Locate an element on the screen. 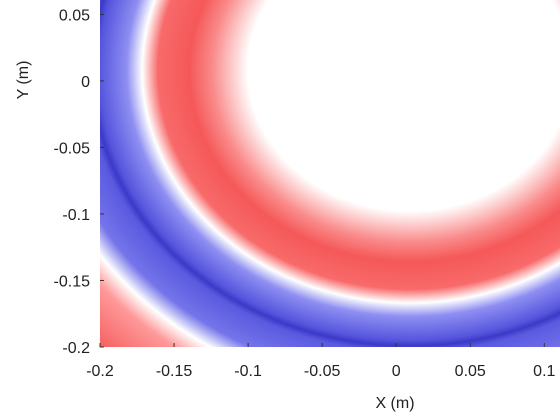 The width and height of the screenshot is (560, 420). y-tick-label: 0 is located at coordinates (85, 82).